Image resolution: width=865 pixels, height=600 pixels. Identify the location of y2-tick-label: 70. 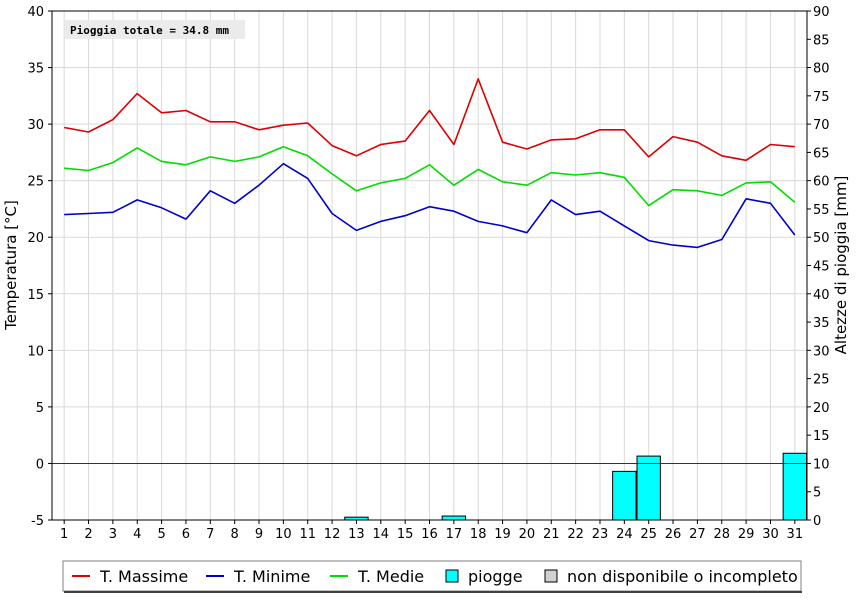
(821, 125).